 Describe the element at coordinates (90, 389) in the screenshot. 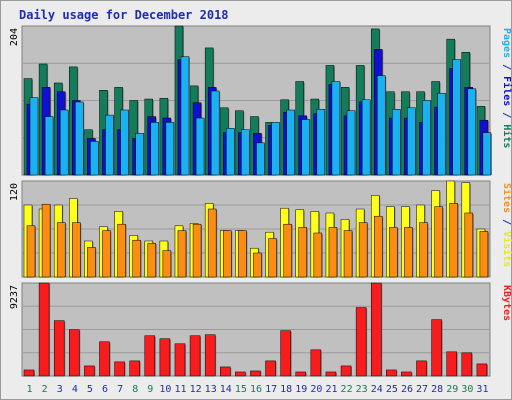

I see `x-tick-day-5: 5` at that location.